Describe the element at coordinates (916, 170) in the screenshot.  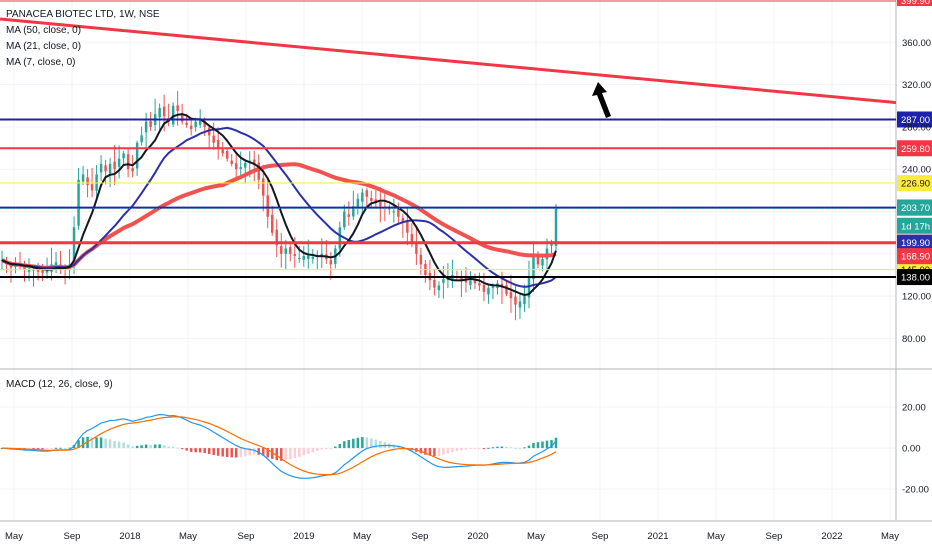
I see `price-axis-label: 240.00` at that location.